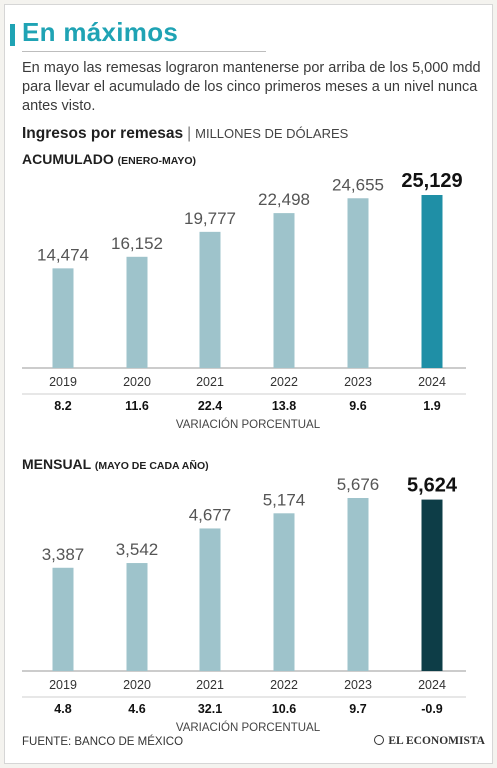  Describe the element at coordinates (379, 740) in the screenshot. I see `el-economista-logo-icon` at that location.